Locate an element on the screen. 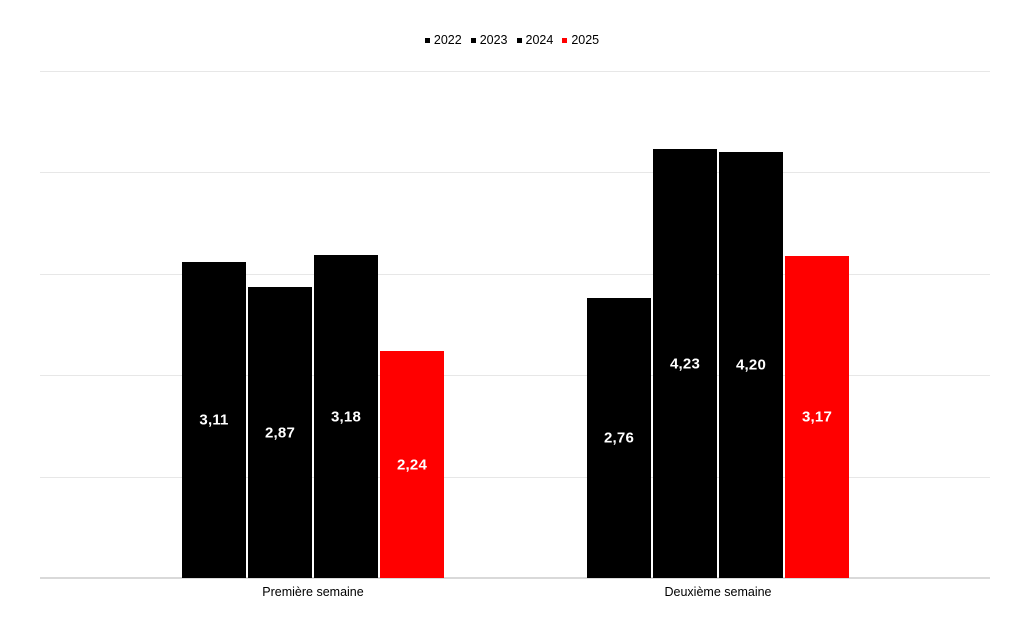  bar-value-label: 3,17 is located at coordinates (817, 417).